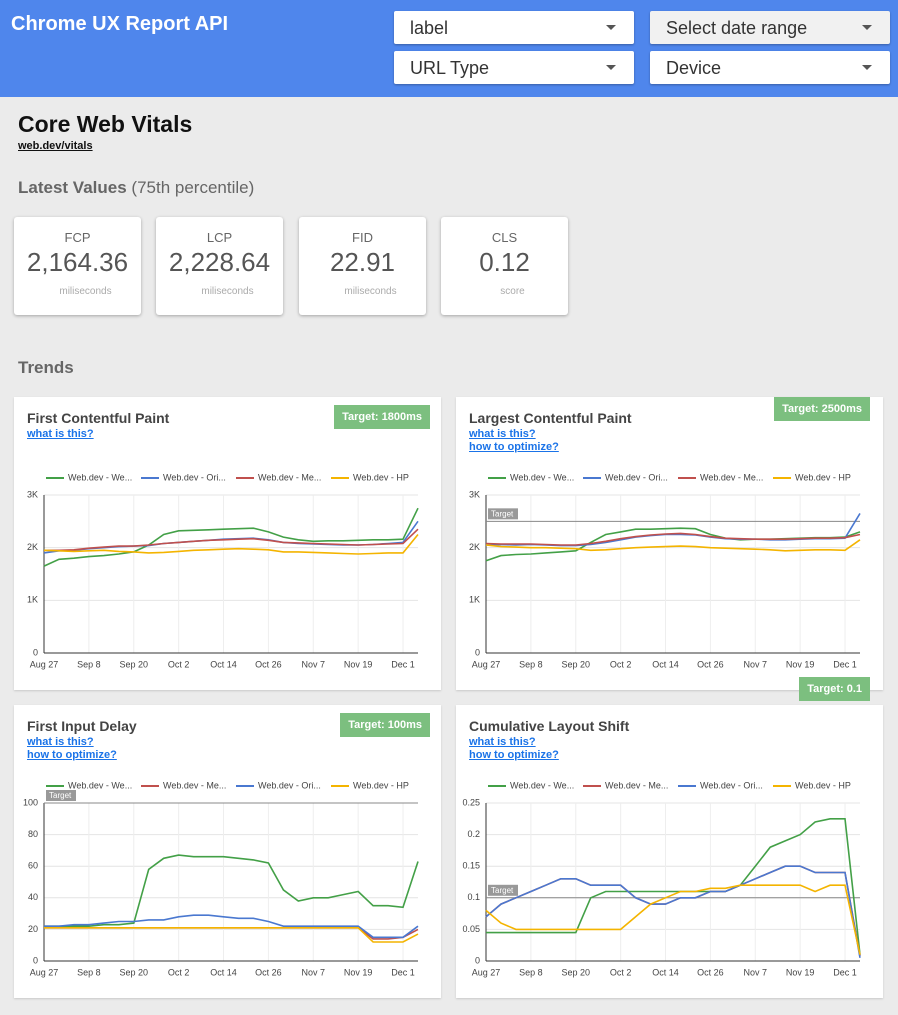 This screenshot has height=1015, width=898. I want to click on kpi-unit: score, so click(512, 291).